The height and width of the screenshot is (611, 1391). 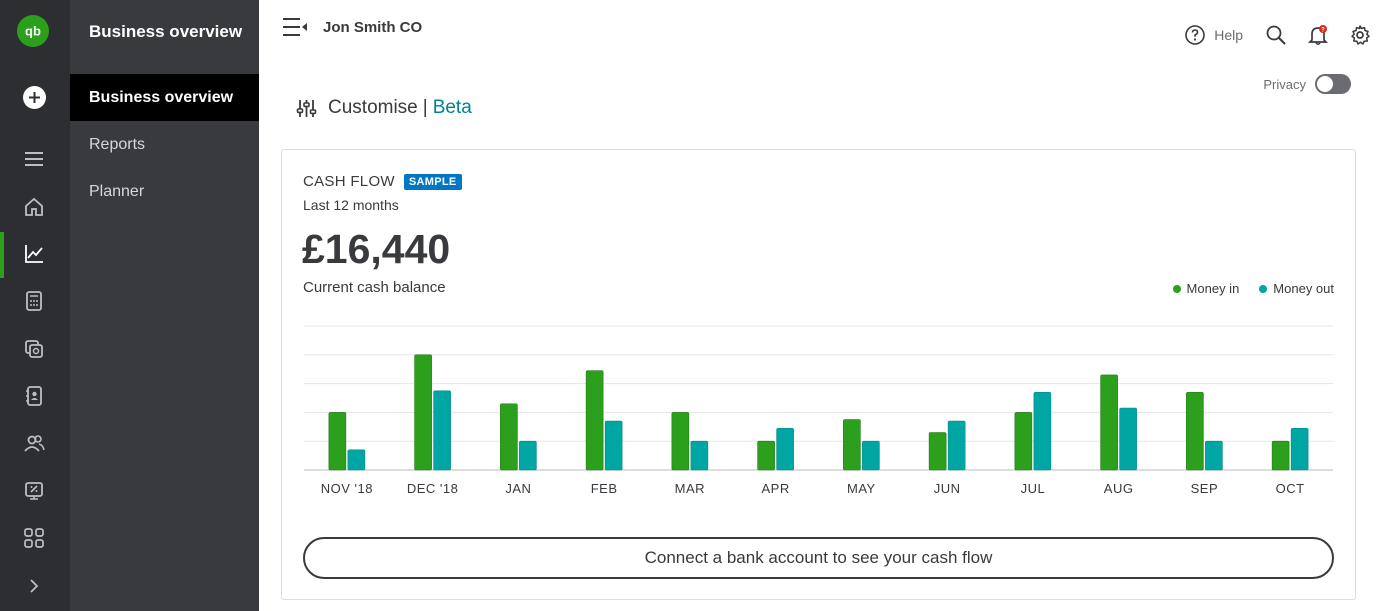 I want to click on collapse-menu-icon, so click(x=295, y=29).